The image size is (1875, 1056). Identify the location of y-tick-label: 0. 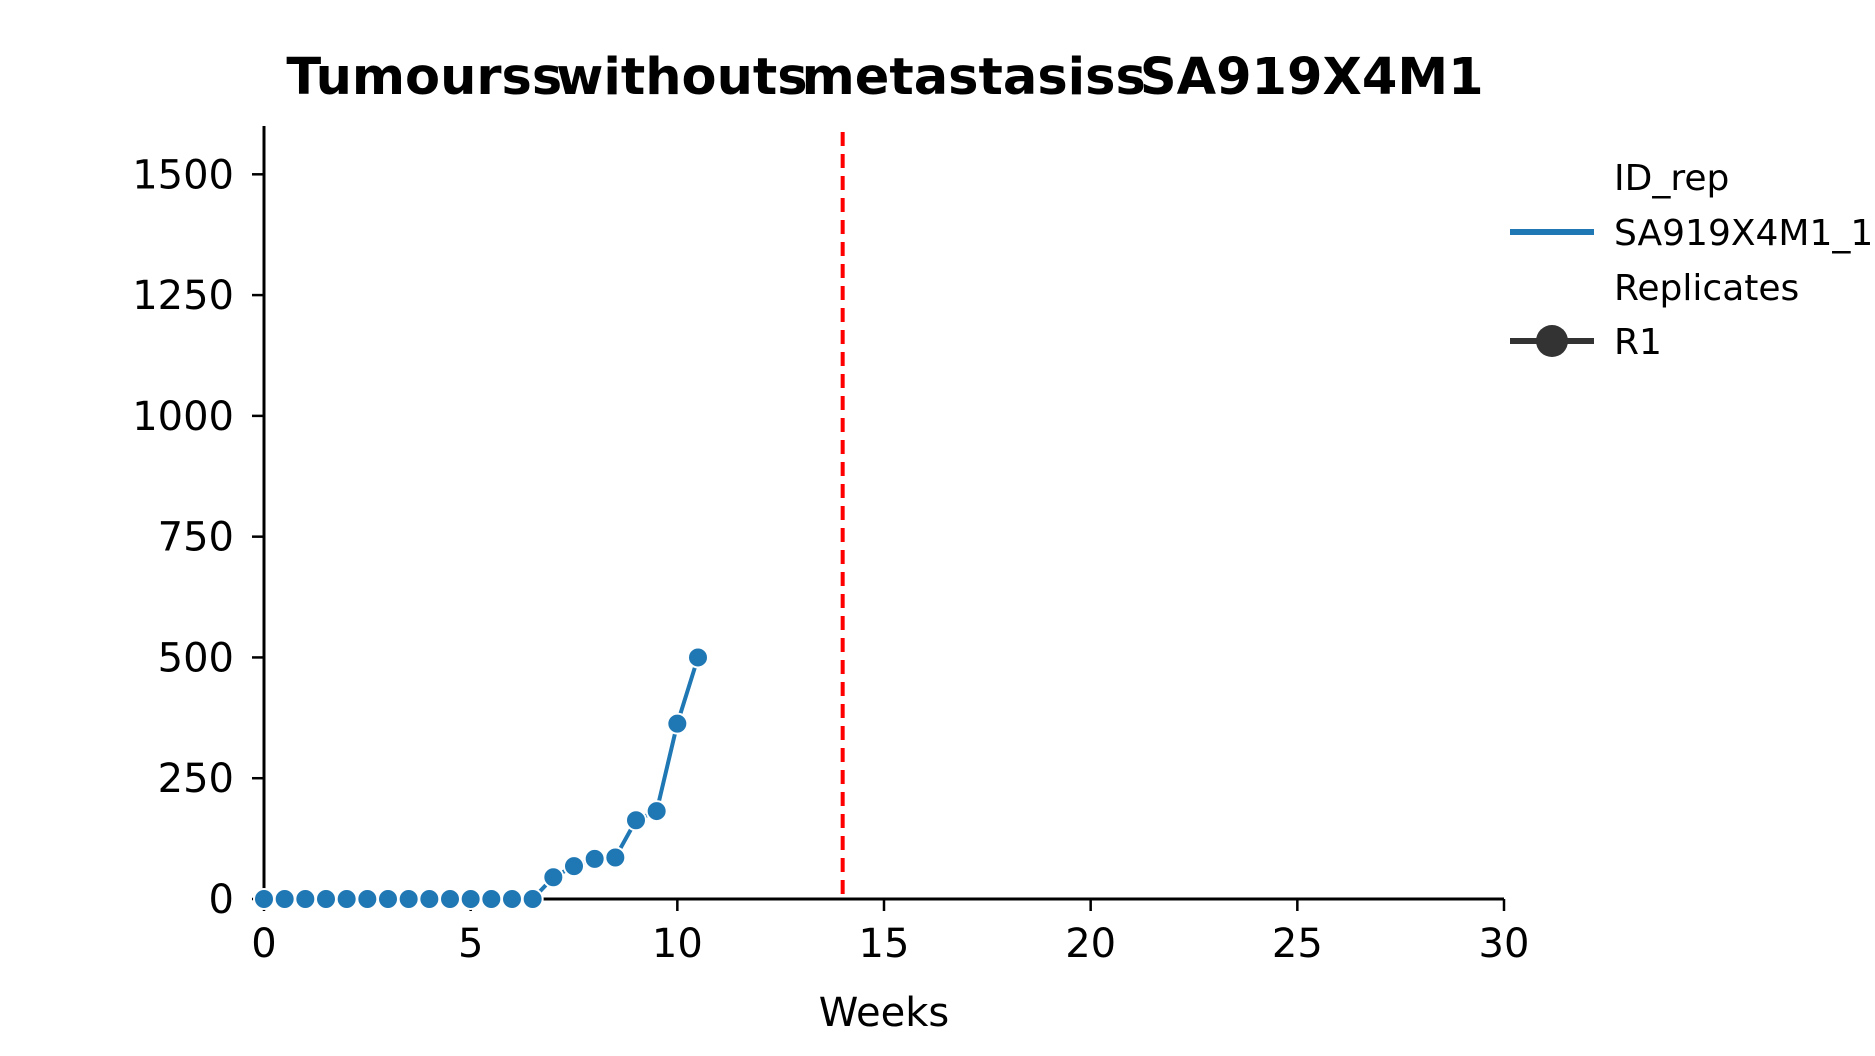
(221, 900).